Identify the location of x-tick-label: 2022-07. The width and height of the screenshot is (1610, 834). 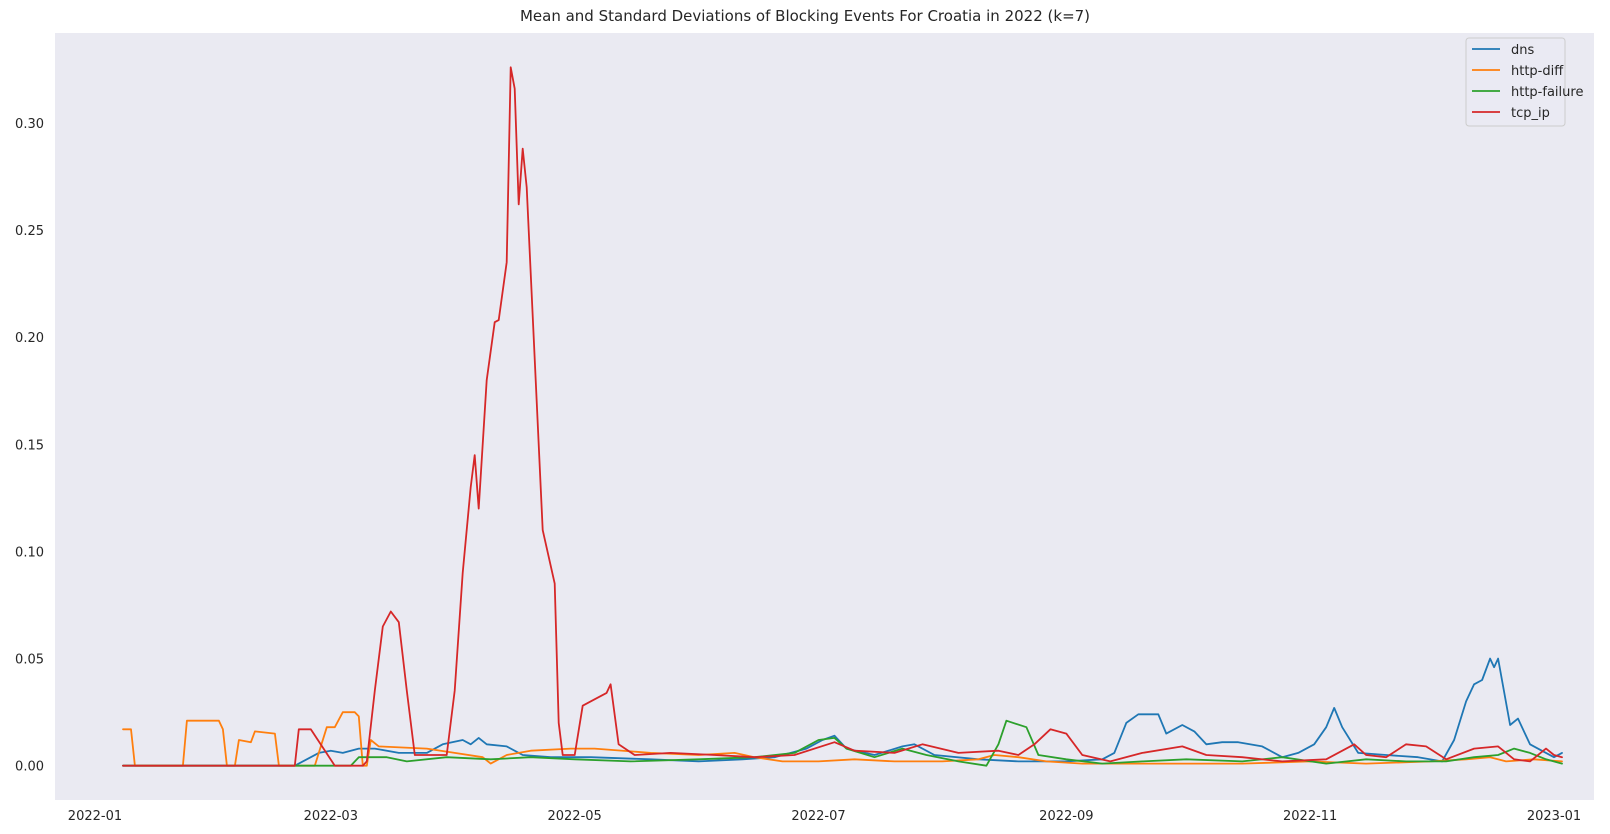
(818, 816).